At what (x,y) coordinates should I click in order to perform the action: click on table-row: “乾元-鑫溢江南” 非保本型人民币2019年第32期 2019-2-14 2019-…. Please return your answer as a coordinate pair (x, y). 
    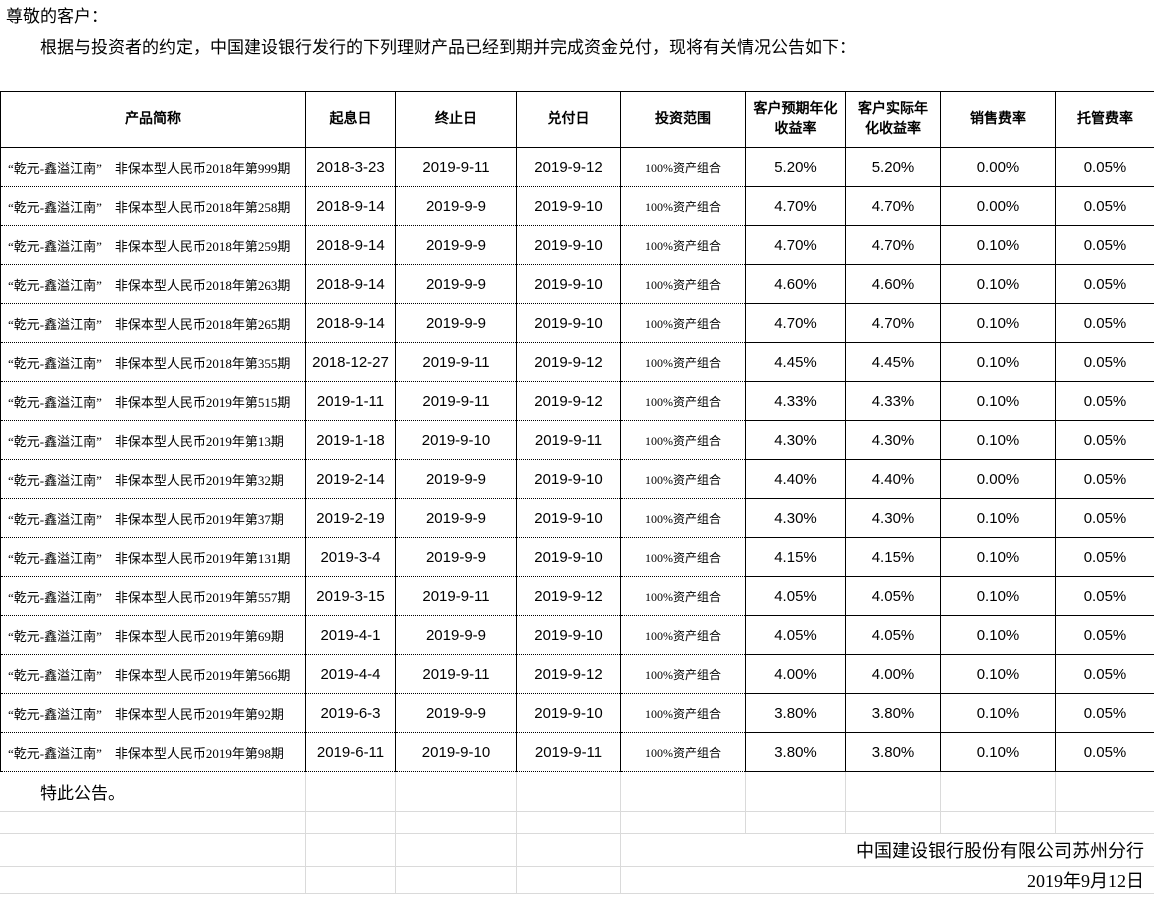
    Looking at the image, I should click on (577, 479).